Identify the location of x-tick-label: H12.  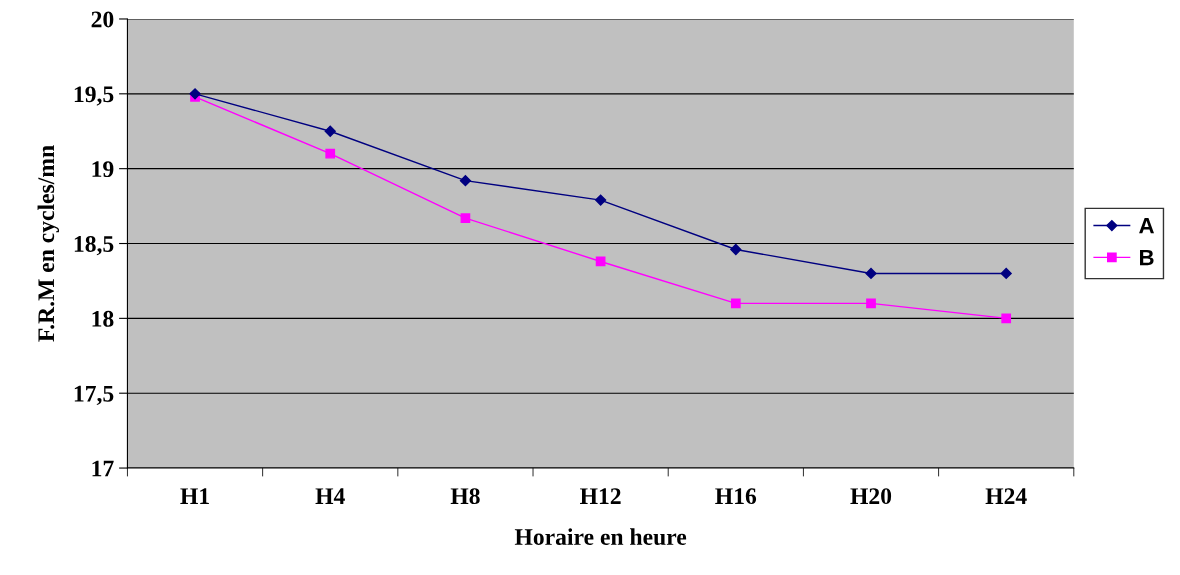
(600, 496).